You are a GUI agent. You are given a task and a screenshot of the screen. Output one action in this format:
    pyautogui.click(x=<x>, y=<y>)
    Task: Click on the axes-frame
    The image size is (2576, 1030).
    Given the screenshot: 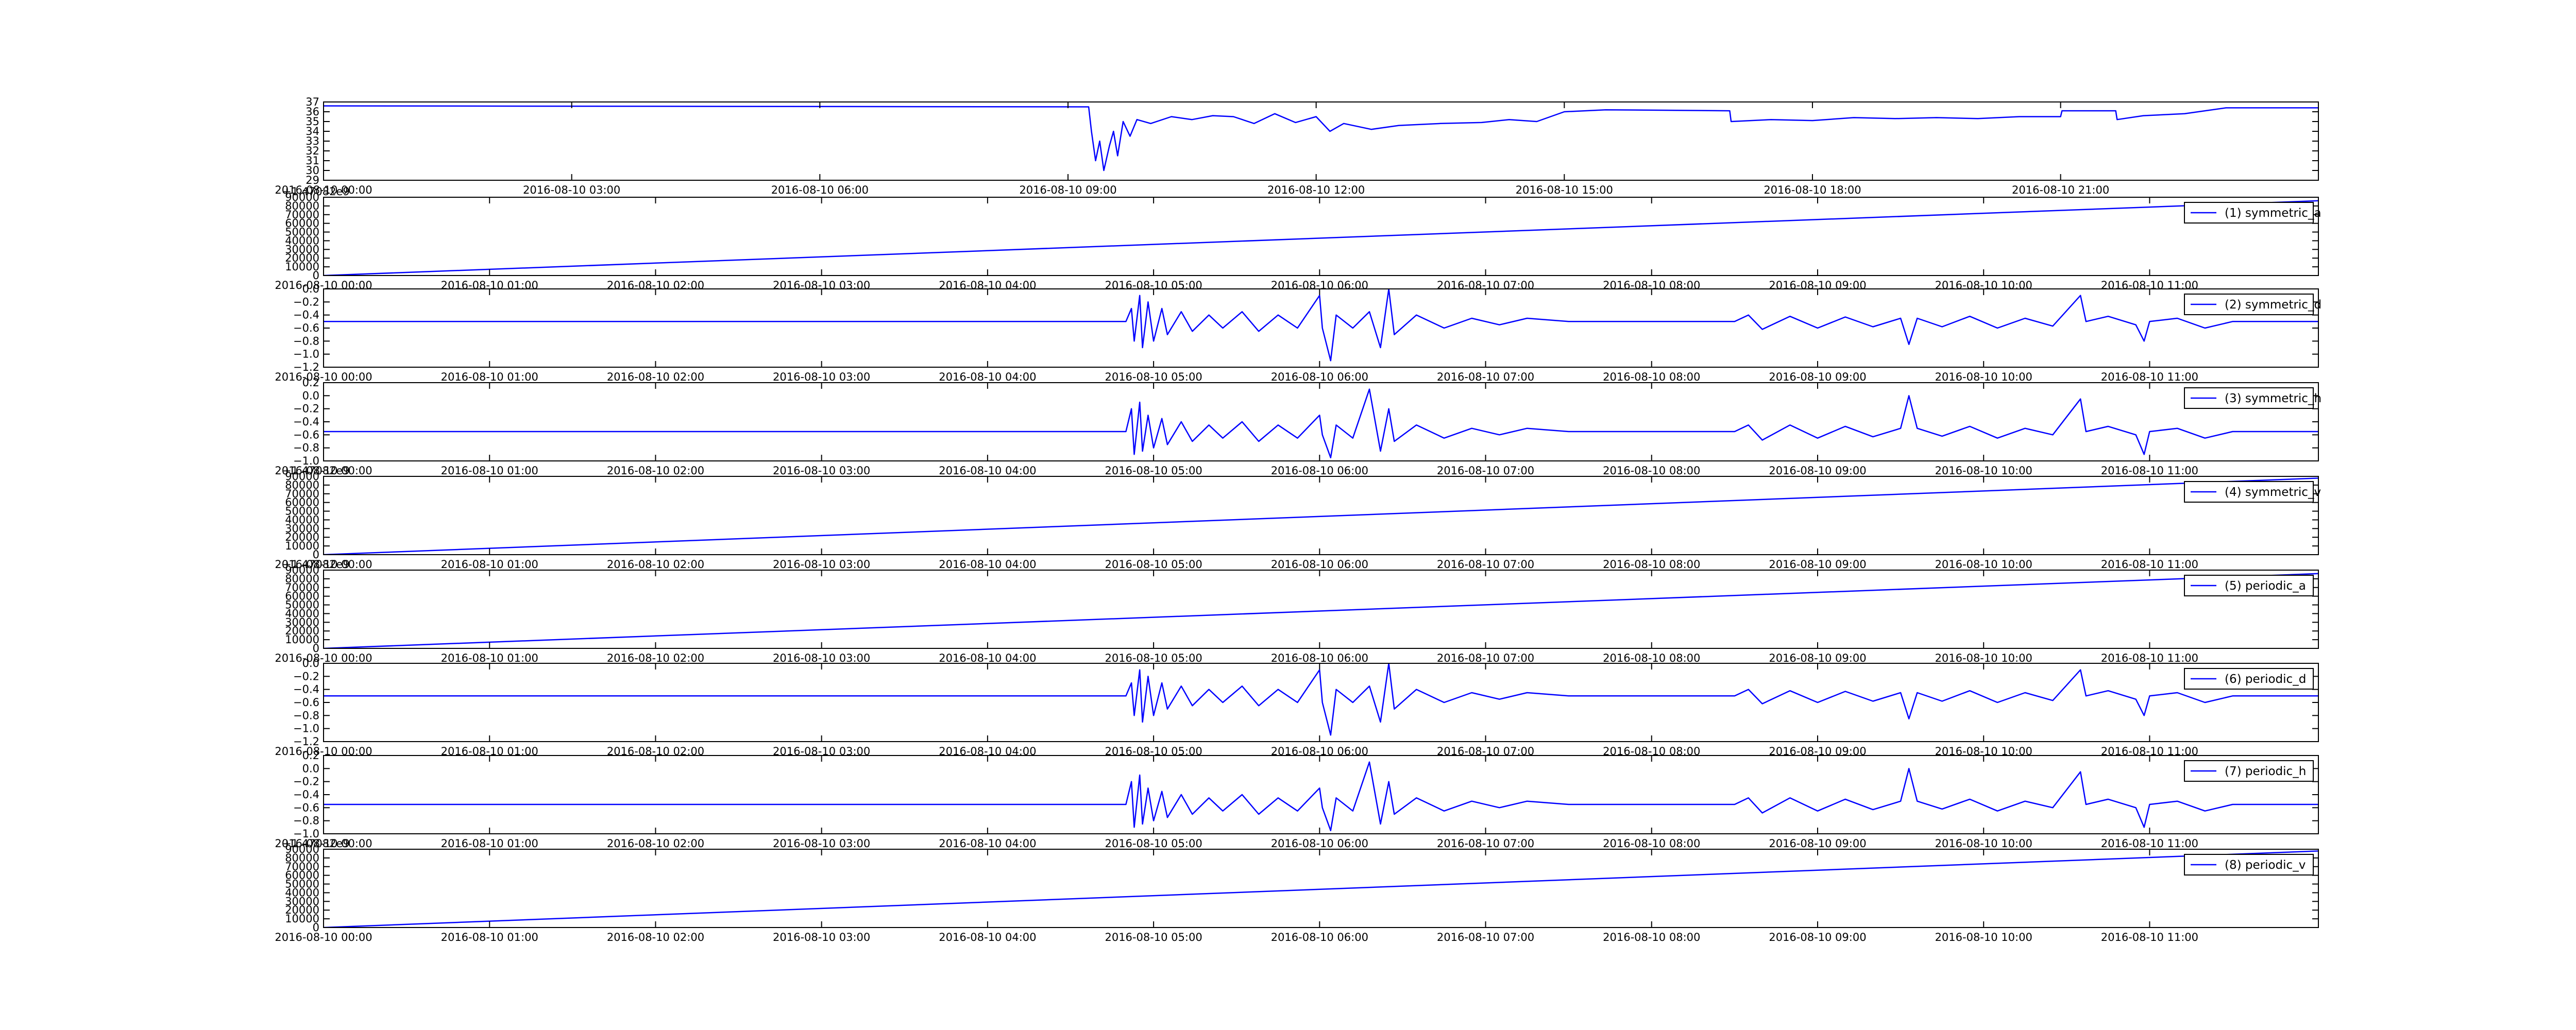 What is the action you would take?
    pyautogui.click(x=1321, y=888)
    